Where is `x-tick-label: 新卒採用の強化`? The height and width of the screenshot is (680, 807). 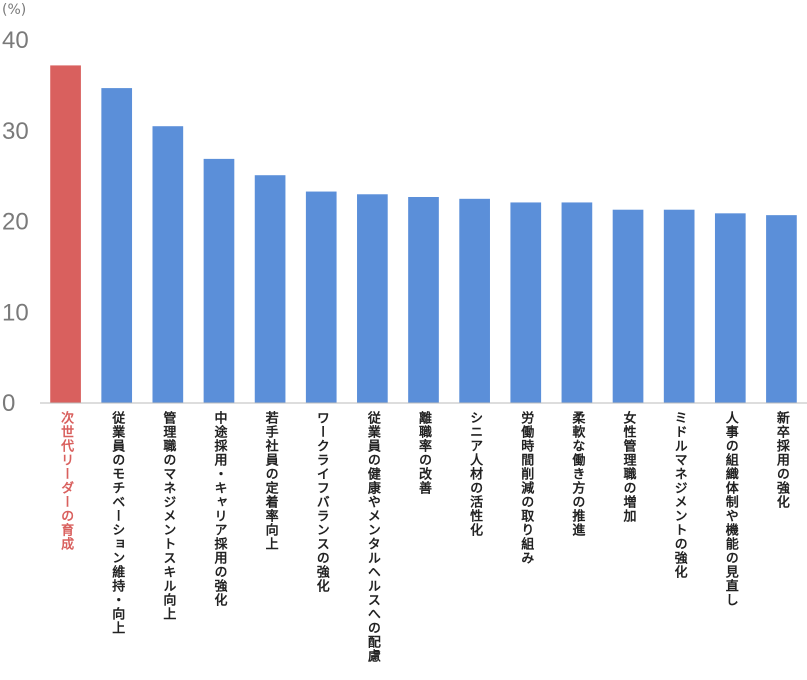
x-tick-label: 新卒採用の強化 is located at coordinates (782, 459).